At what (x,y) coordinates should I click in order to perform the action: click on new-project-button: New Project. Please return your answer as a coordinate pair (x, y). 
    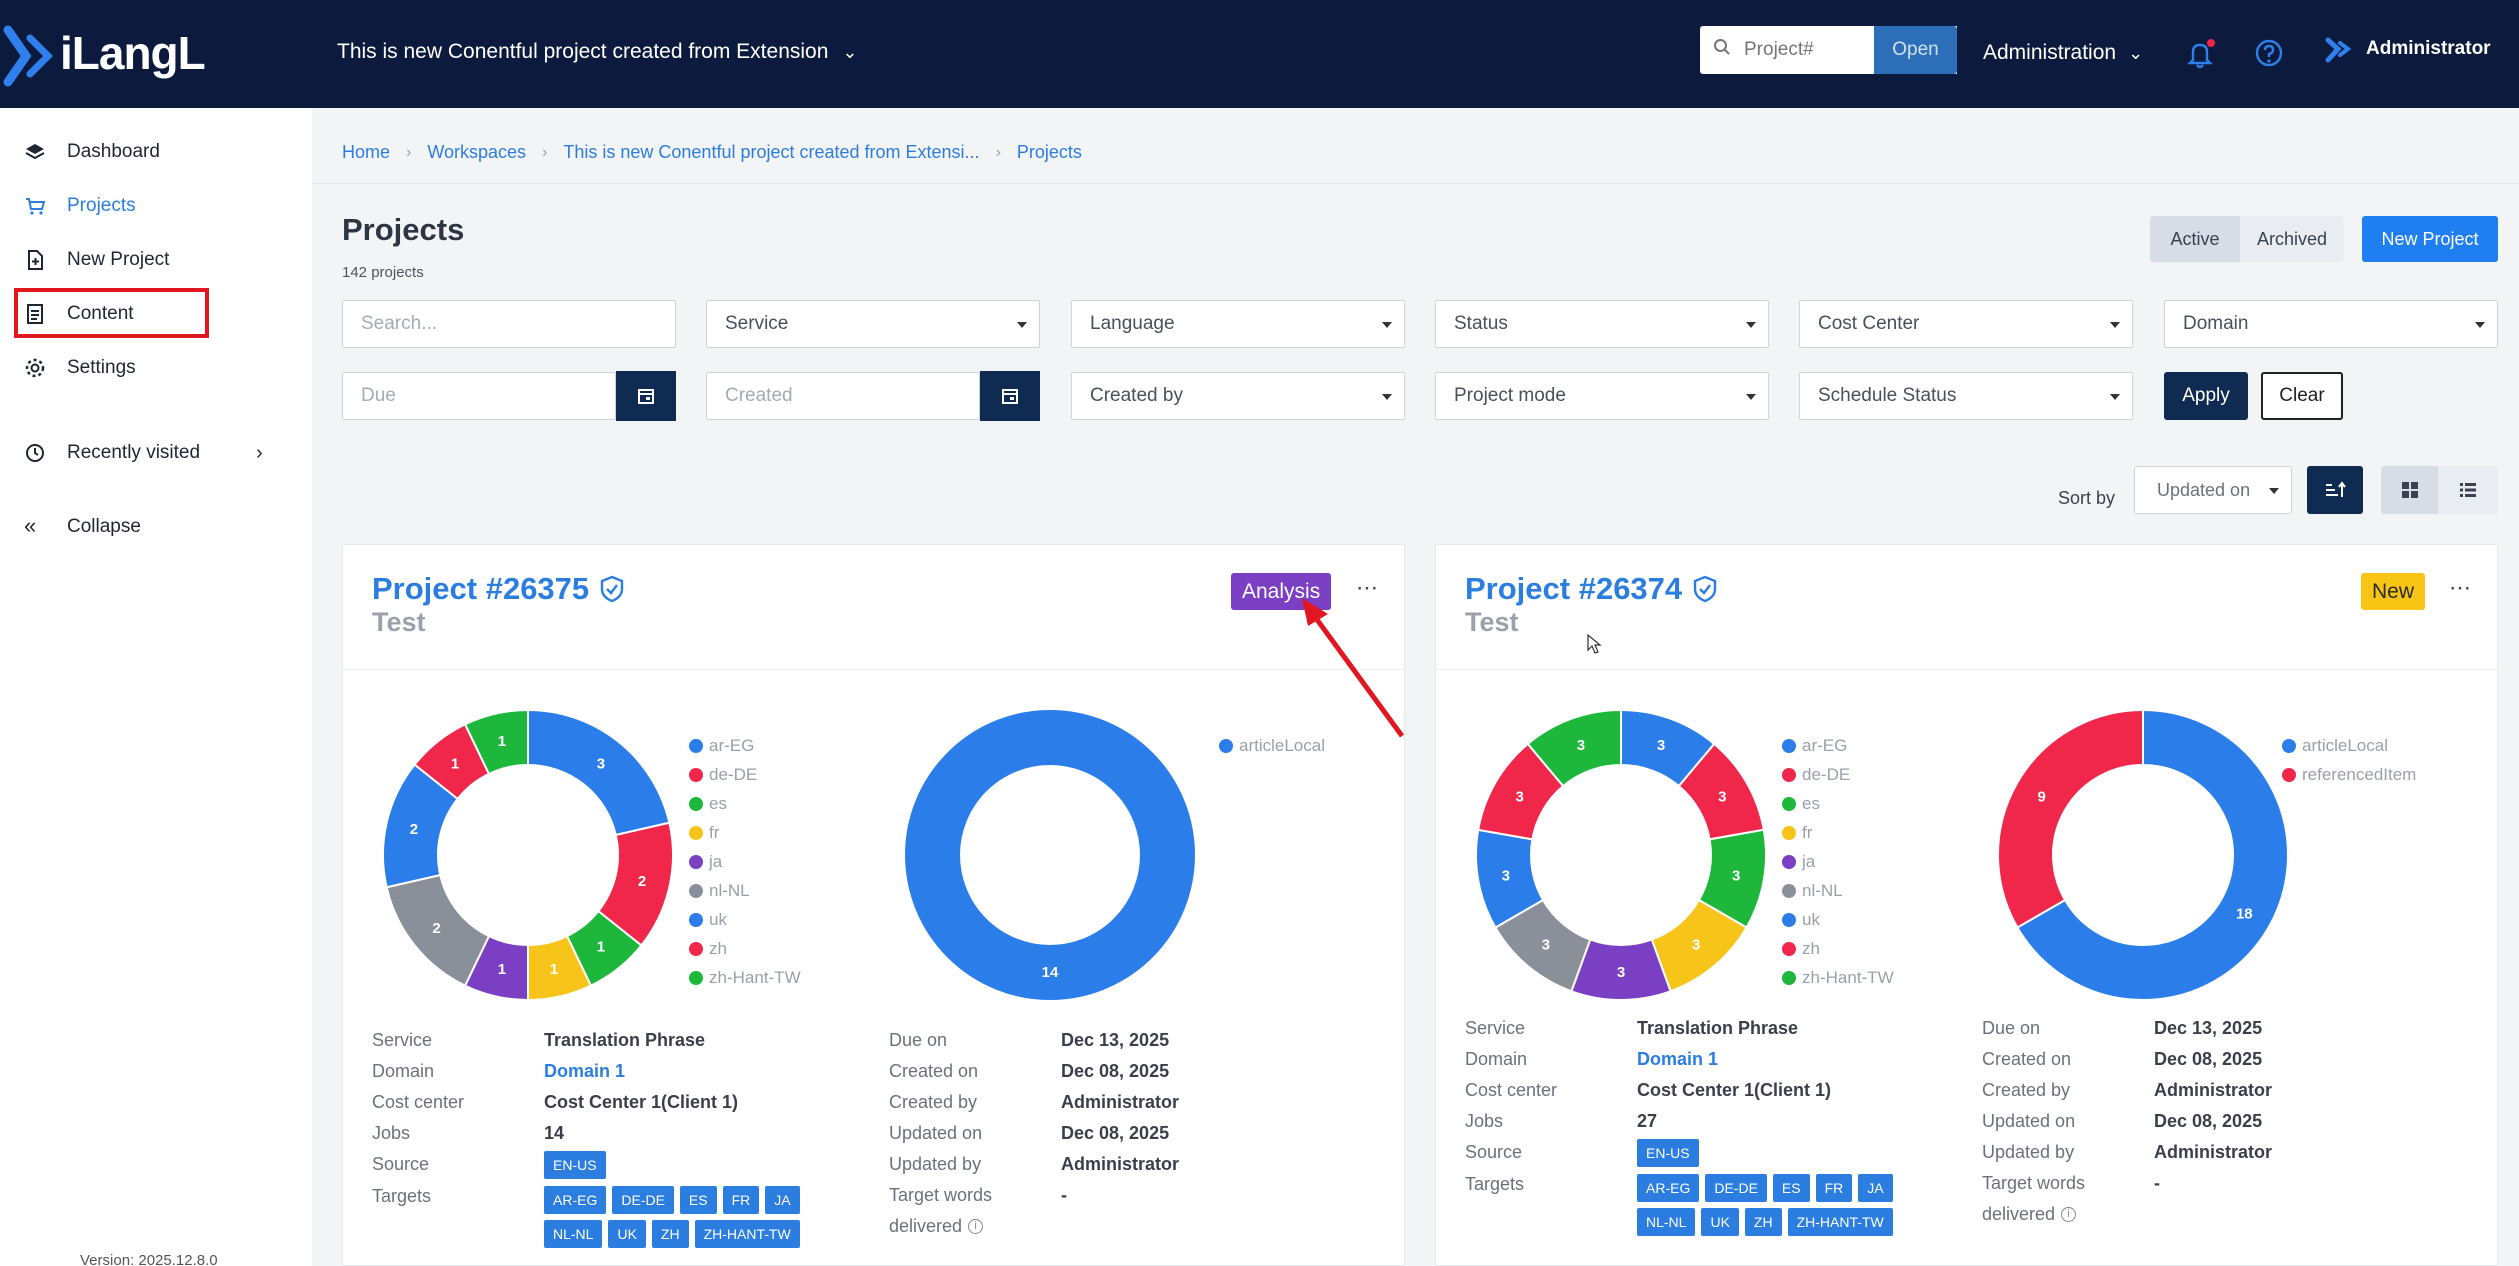
    Looking at the image, I should click on (2430, 239).